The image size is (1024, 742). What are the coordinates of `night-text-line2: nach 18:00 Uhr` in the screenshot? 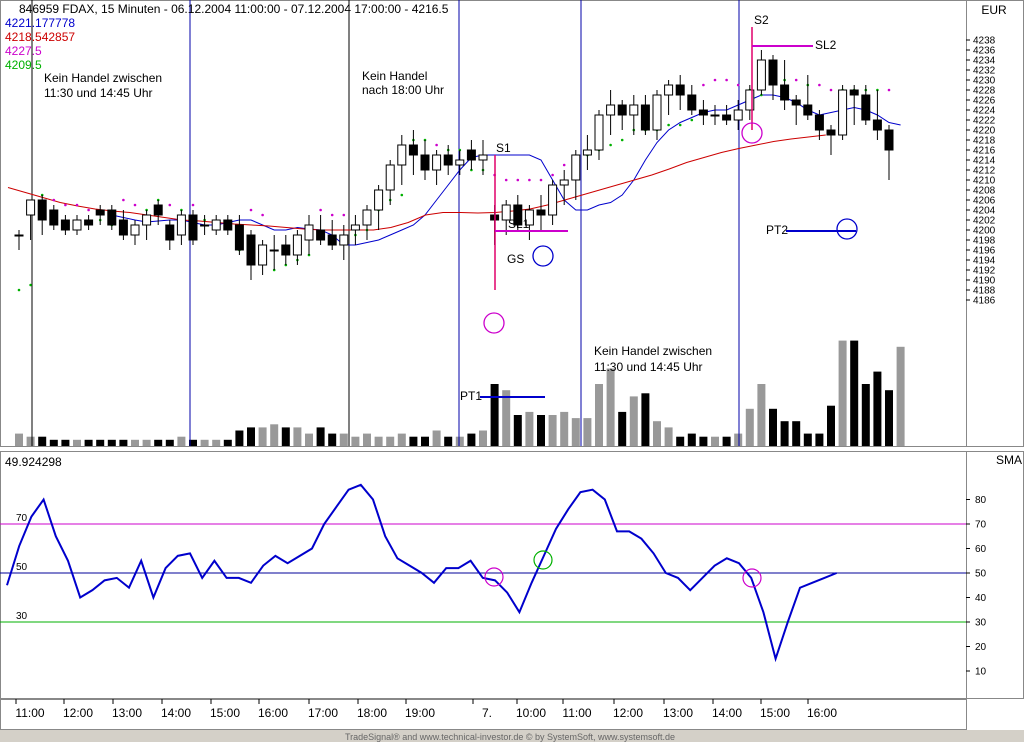 It's located at (403, 90).